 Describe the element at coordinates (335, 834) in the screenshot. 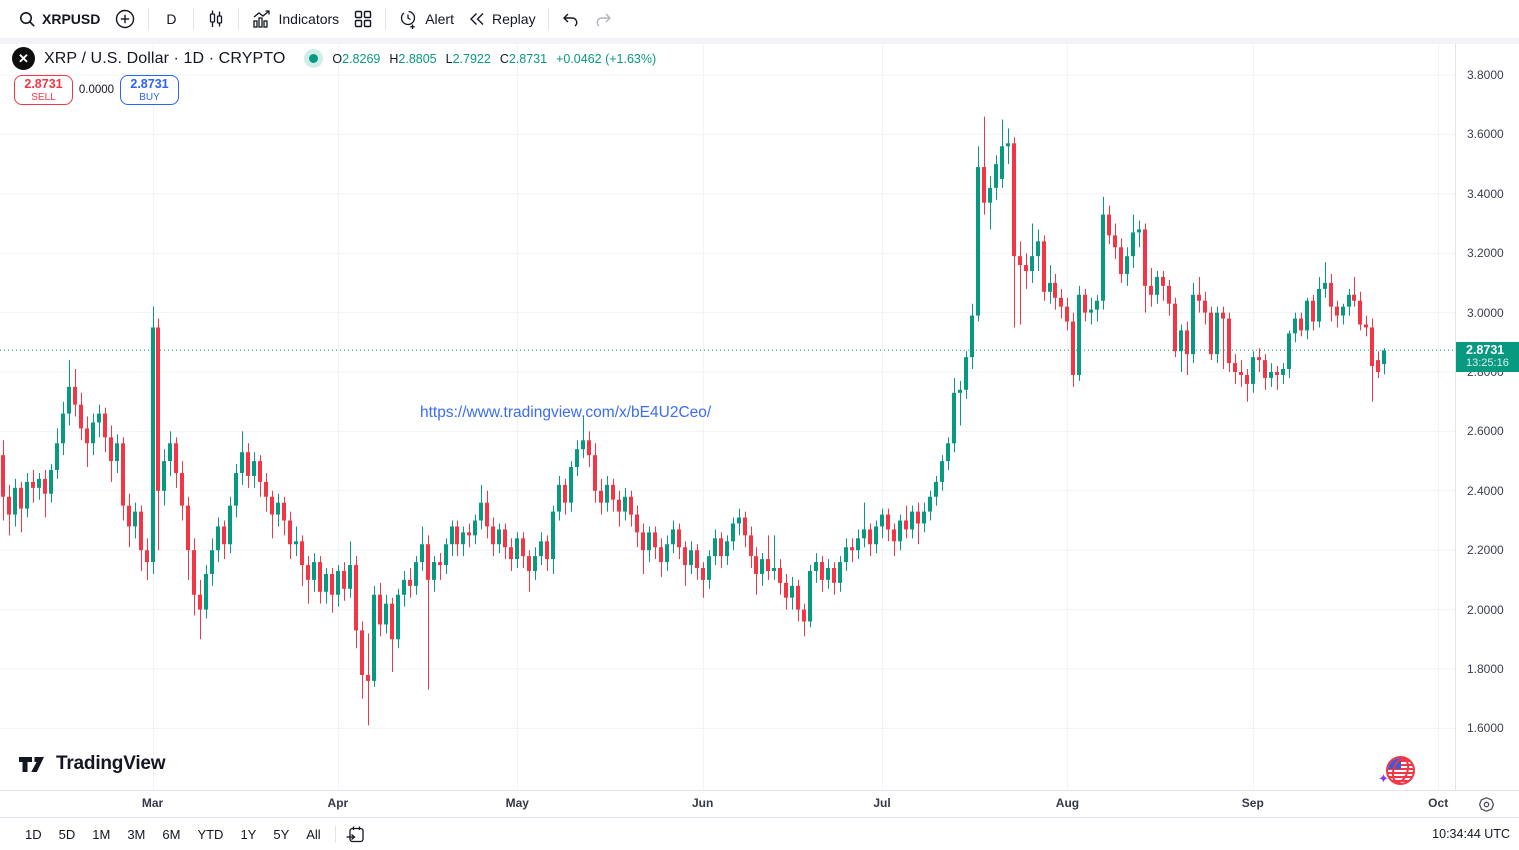

I see `range-separator` at that location.